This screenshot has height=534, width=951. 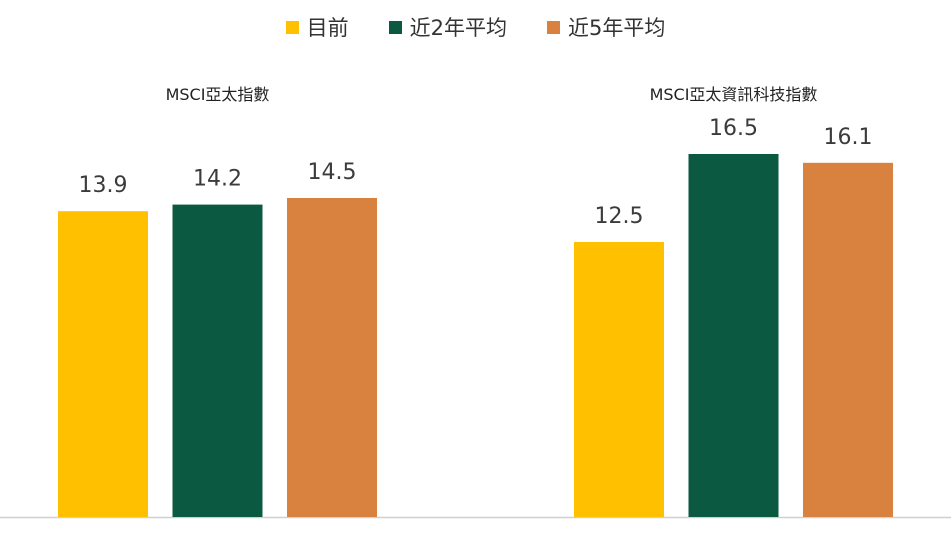 I want to click on legend-label-2yr-average: 近2年平均, so click(x=458, y=28).